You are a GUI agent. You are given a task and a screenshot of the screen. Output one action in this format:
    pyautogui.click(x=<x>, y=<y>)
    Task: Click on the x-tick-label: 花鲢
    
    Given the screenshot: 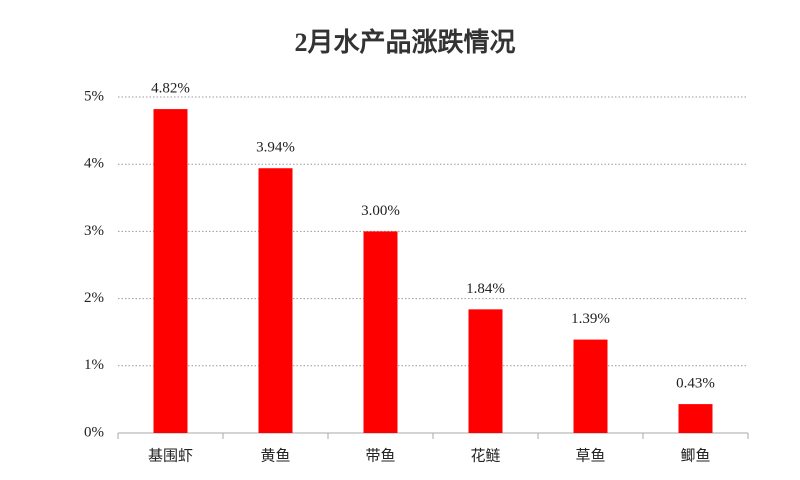 What is the action you would take?
    pyautogui.click(x=485, y=455)
    